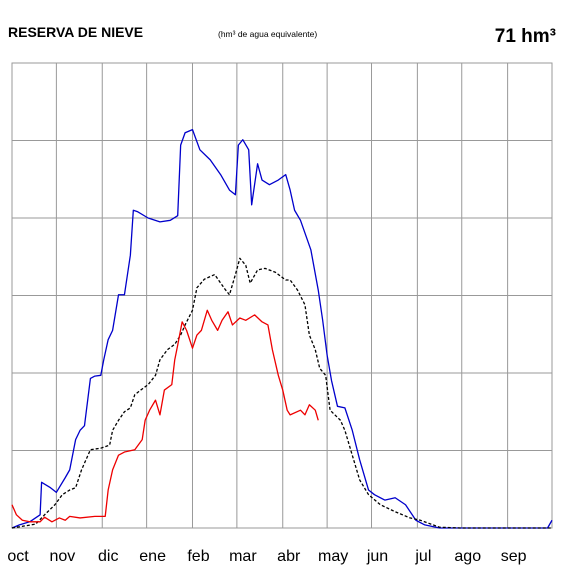  Describe the element at coordinates (267, 34) in the screenshot. I see `chart-subtitle: (hm³ de agua equivalente)` at that location.